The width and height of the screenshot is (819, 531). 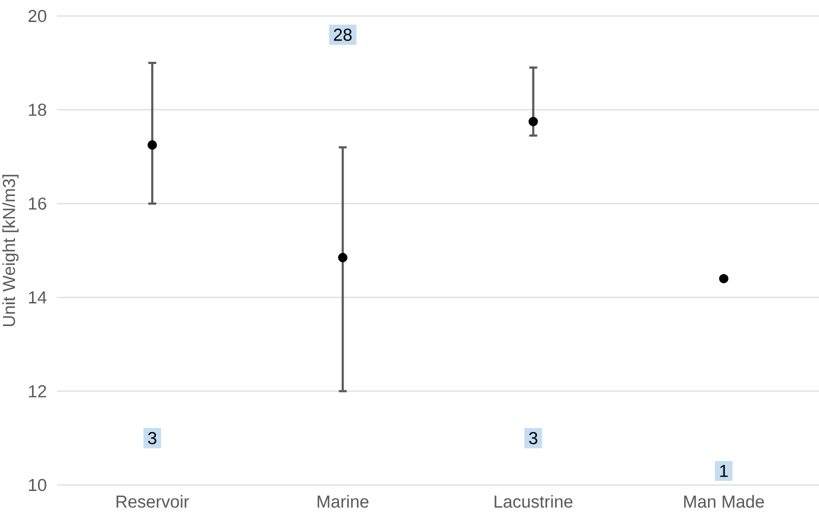 What do you see at coordinates (343, 34) in the screenshot?
I see `annotation: 28` at bounding box center [343, 34].